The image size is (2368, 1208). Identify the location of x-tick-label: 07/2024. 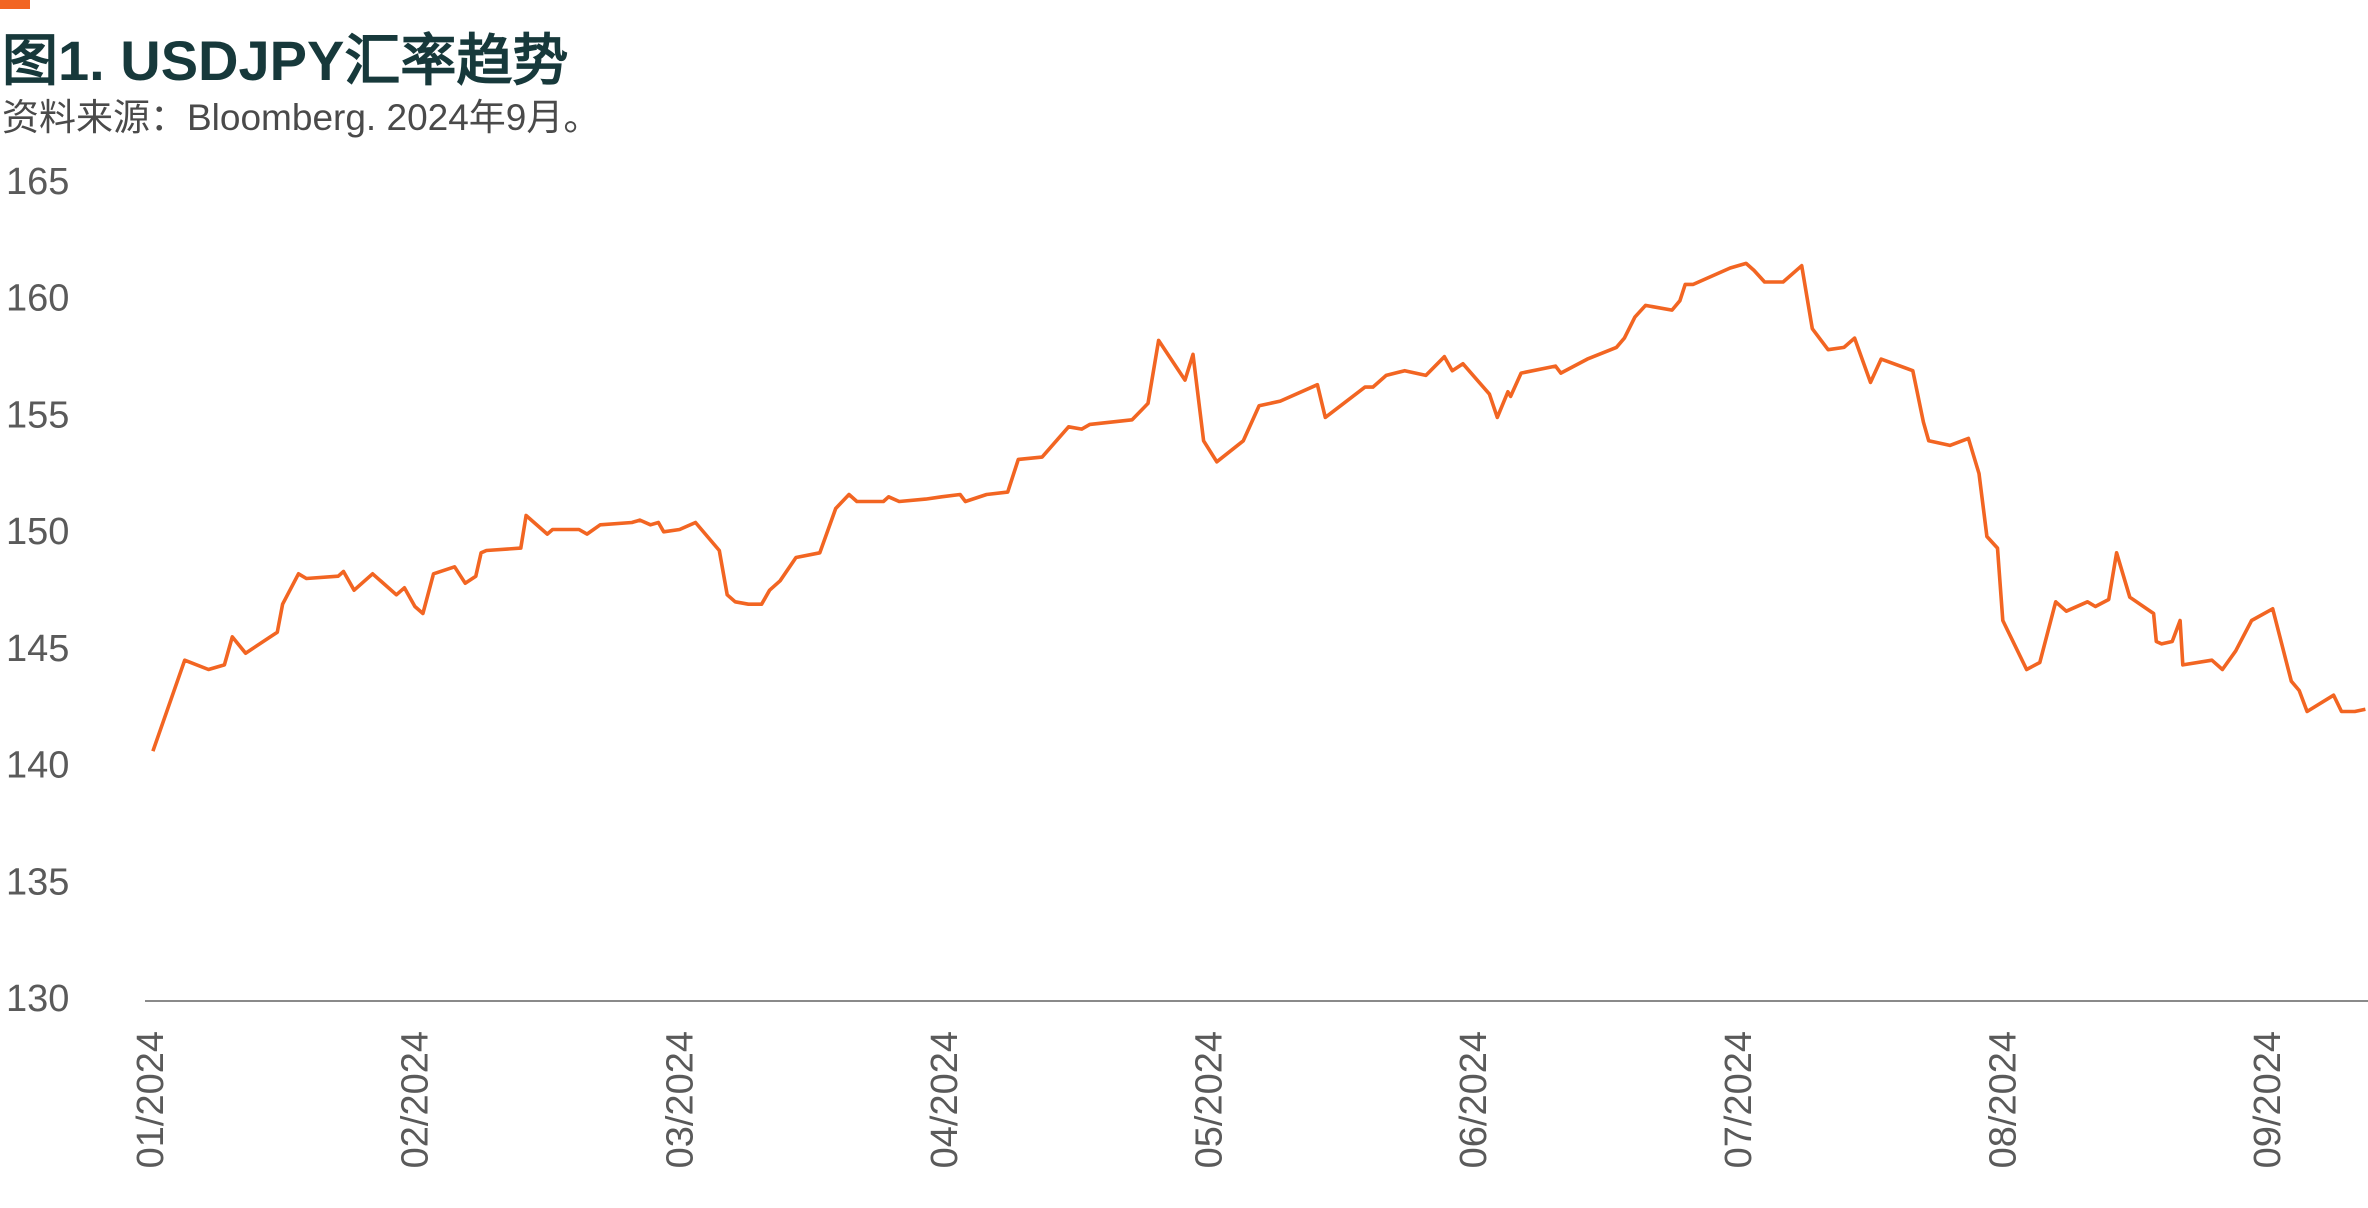
(1739, 1099).